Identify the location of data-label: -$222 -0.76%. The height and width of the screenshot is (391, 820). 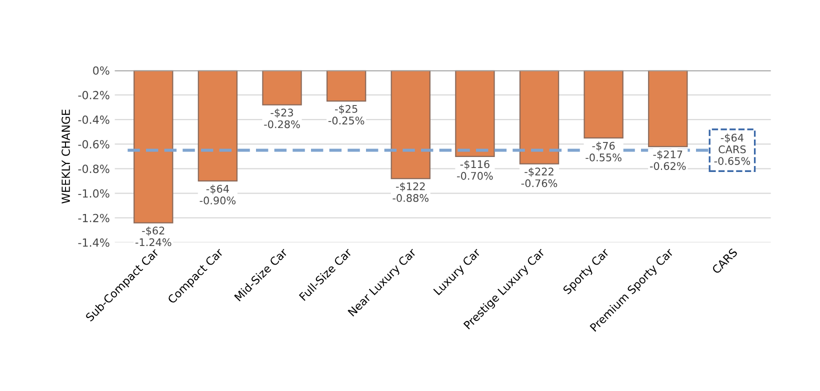
(539, 177).